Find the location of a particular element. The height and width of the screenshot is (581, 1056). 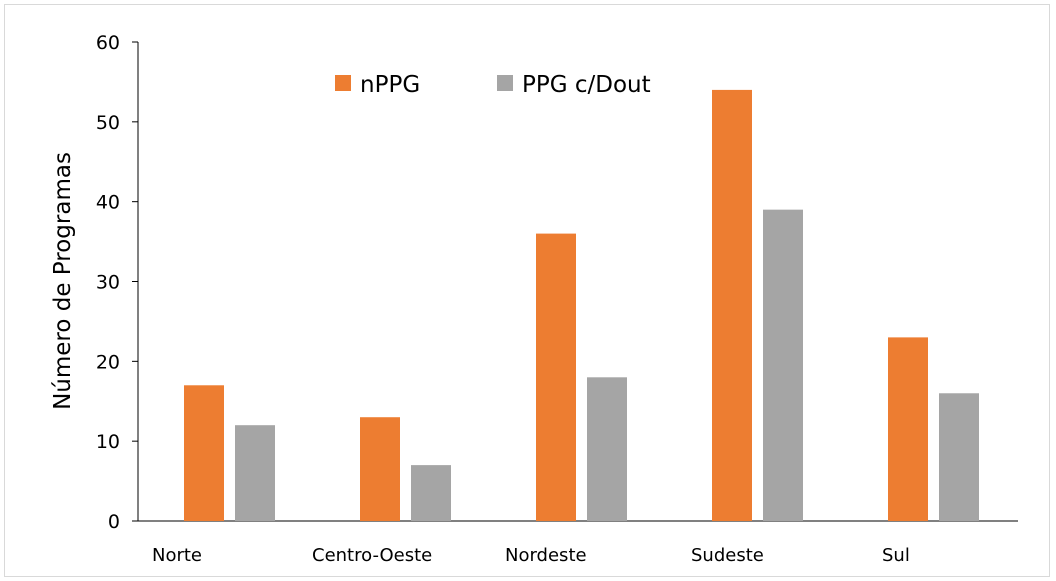

y-ticks: 0 10 20 30 40 50 60 is located at coordinates (117, 282).